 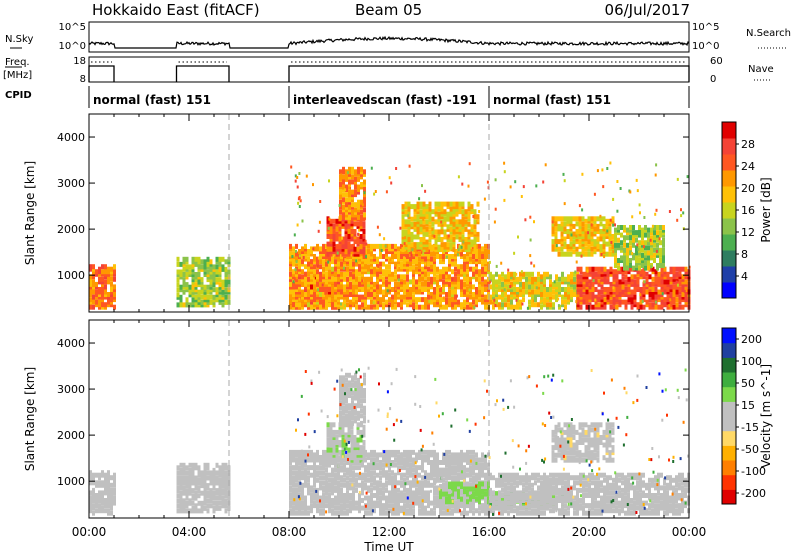 What do you see at coordinates (19, 39) in the screenshot?
I see `nsky-label: N.Sky` at bounding box center [19, 39].